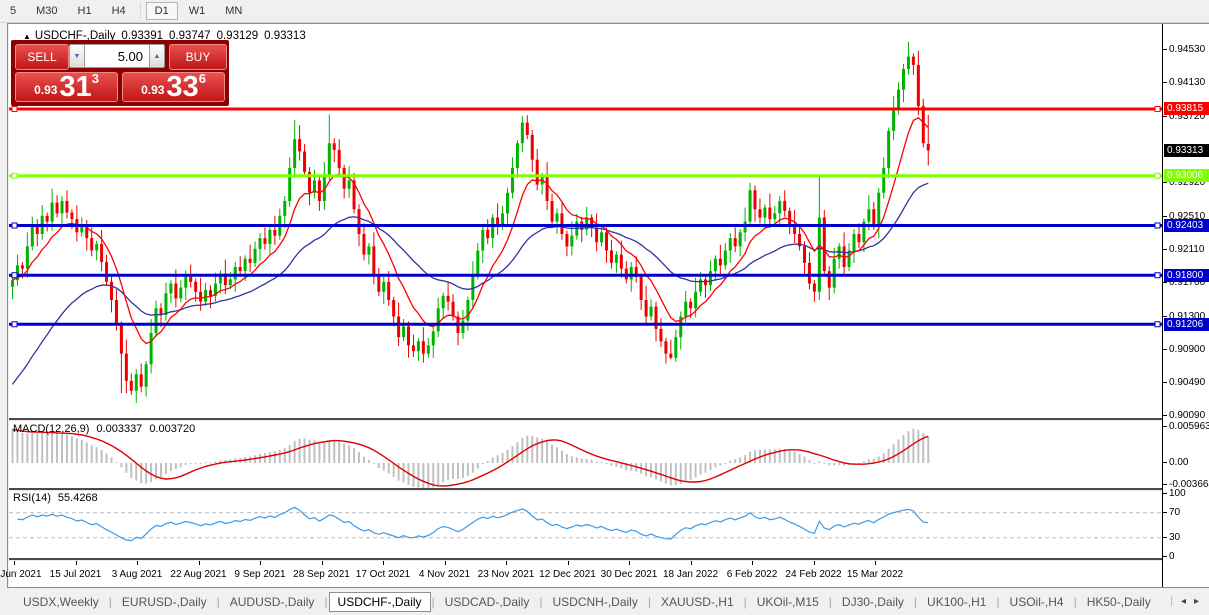 The width and height of the screenshot is (1209, 615). Describe the element at coordinates (77, 56) in the screenshot. I see `volume-decrease-button: ▼` at that location.